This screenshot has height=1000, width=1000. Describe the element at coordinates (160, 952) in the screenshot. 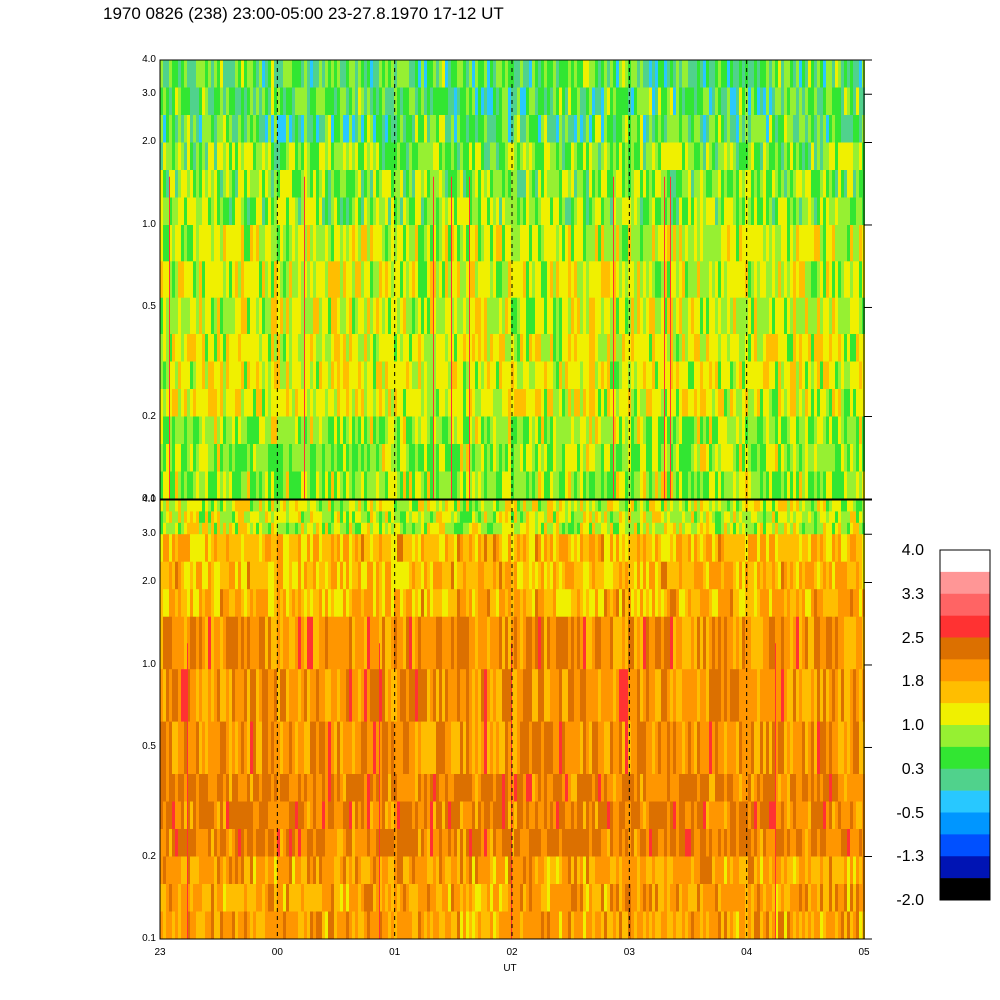

I see `x-tick-label: 23` at that location.